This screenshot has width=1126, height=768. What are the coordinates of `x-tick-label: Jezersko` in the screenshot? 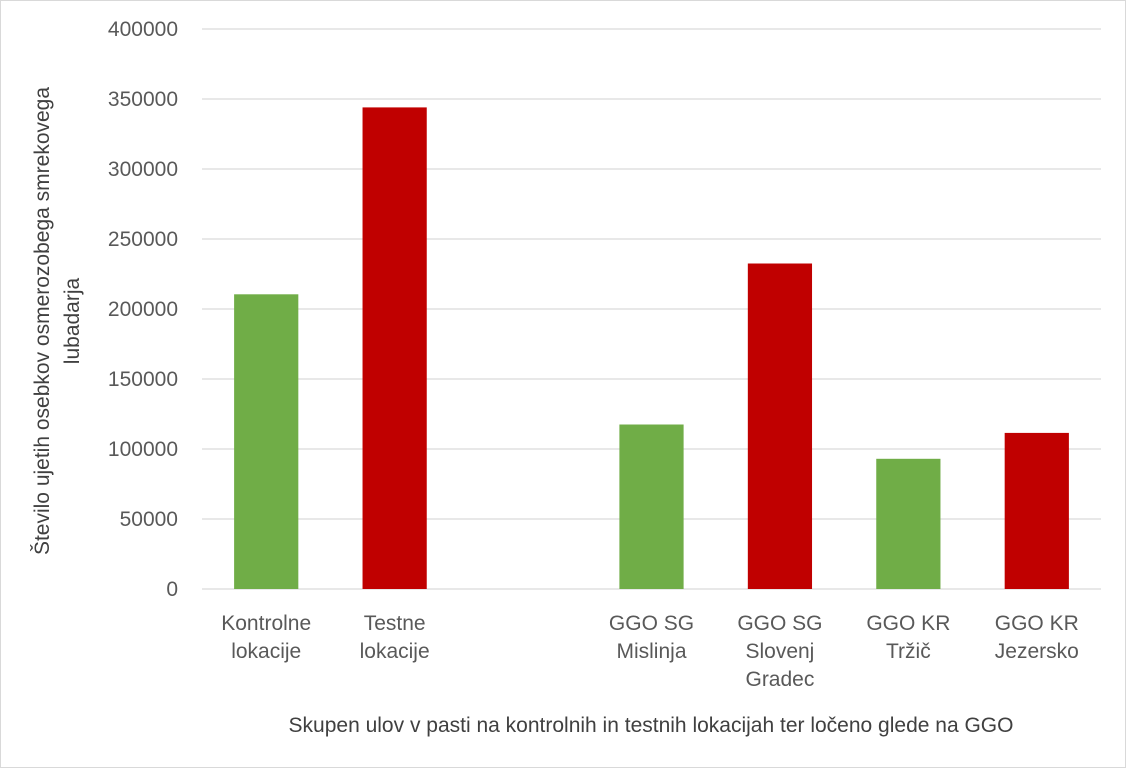 It's located at (1037, 651).